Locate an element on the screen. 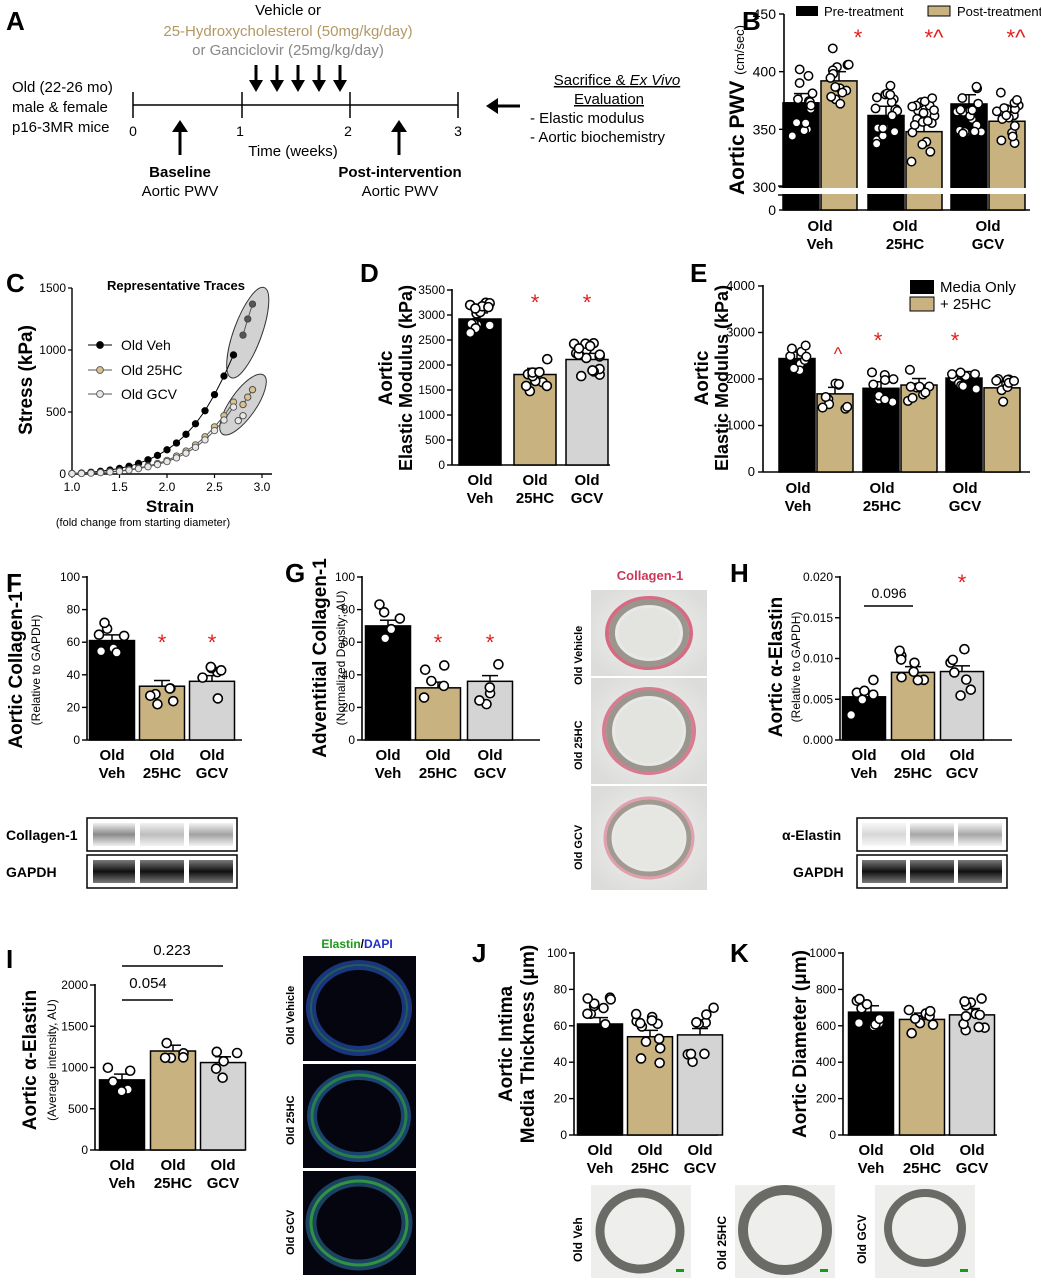  y-axis-label: Adventitial Collagen-1 is located at coordinates (320, 658).